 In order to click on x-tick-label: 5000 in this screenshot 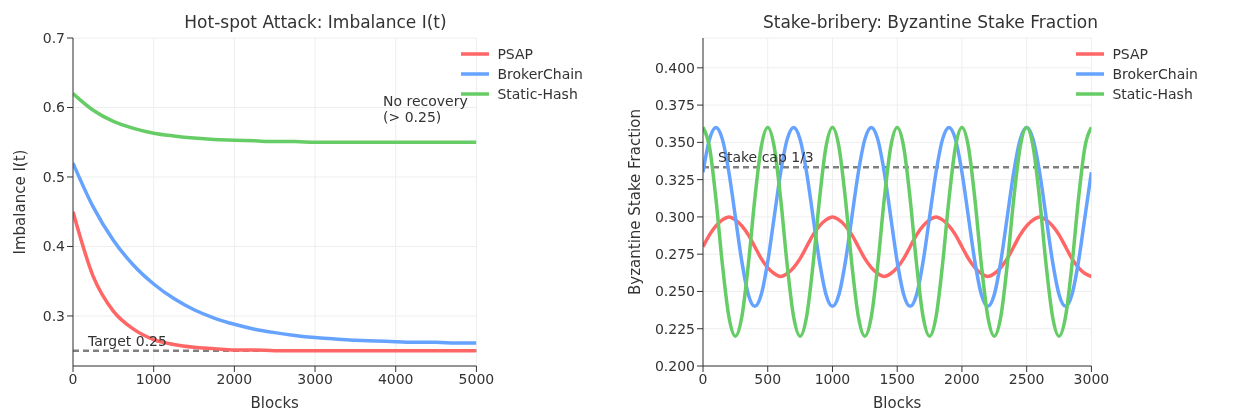, I will do `click(476, 378)`.